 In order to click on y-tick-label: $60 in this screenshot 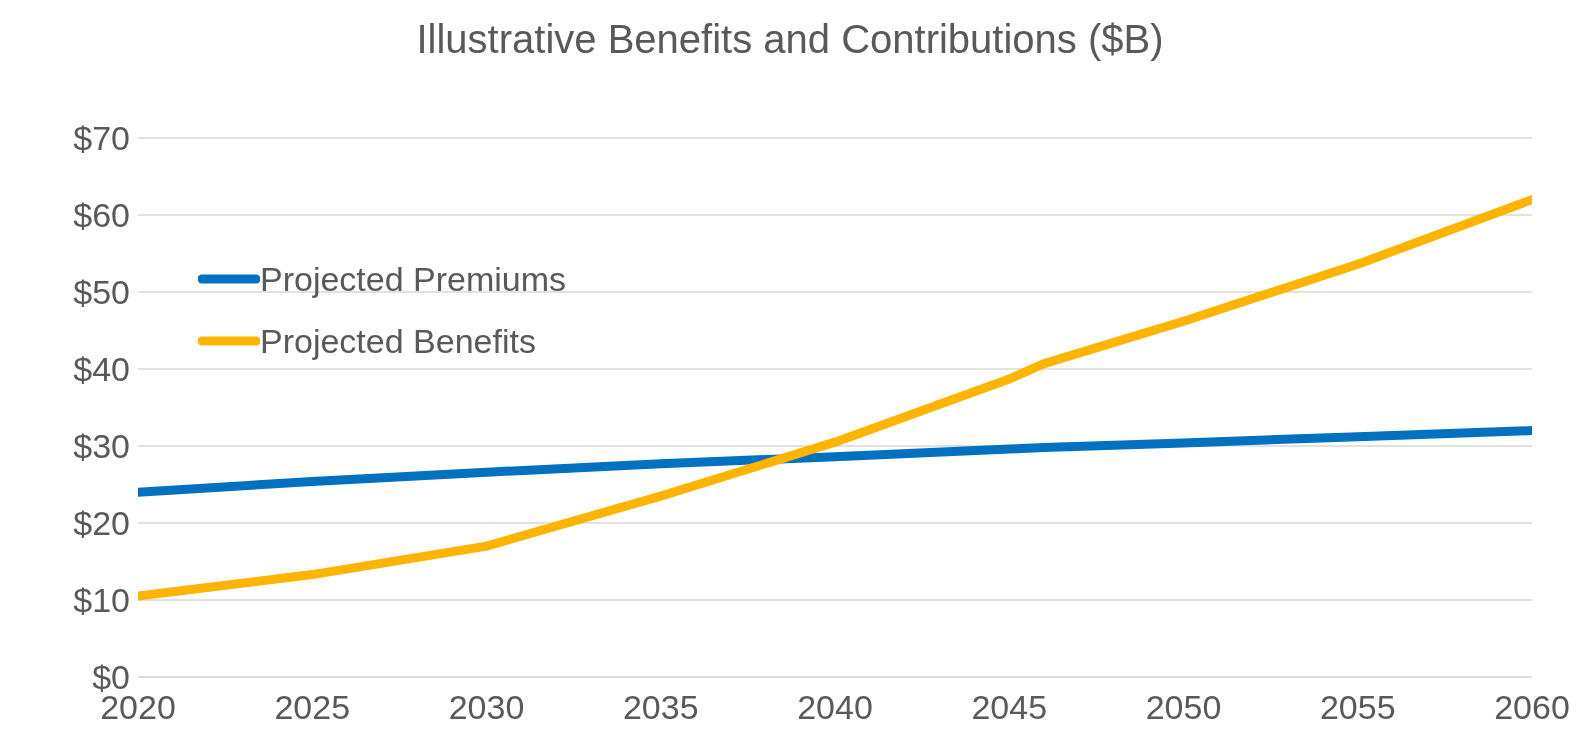, I will do `click(101, 215)`.